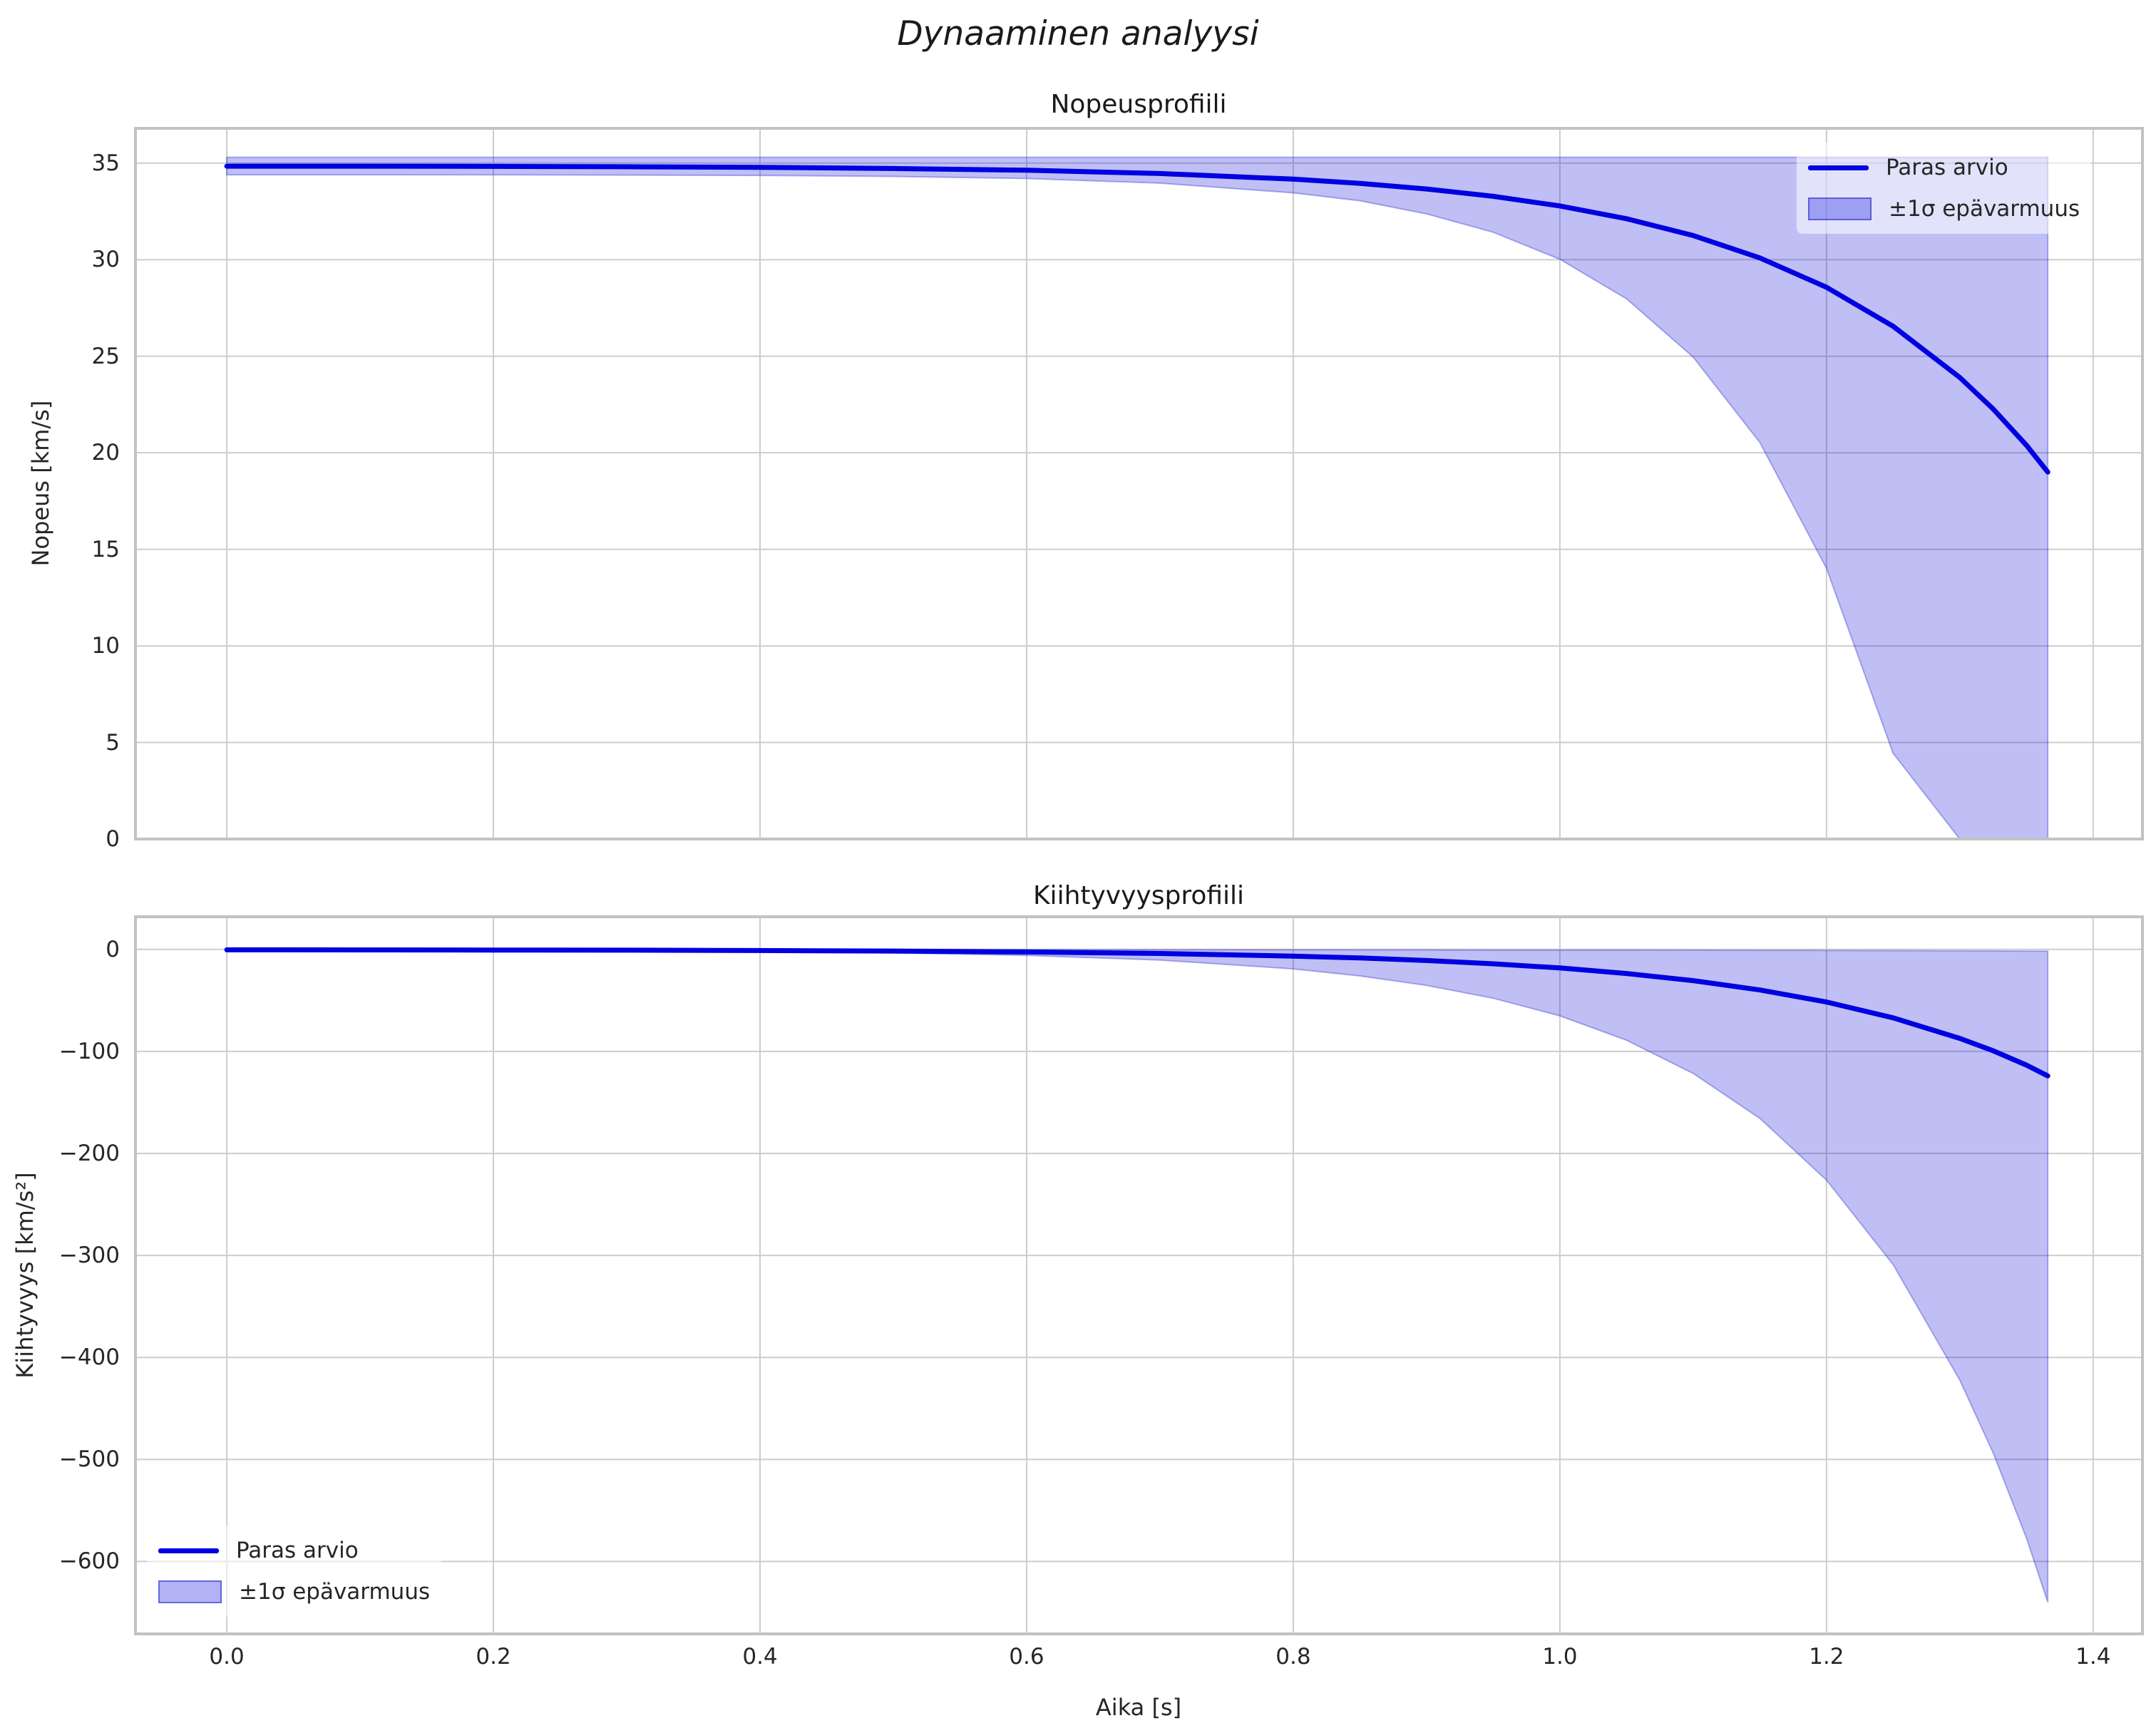 The height and width of the screenshot is (1728, 2156). What do you see at coordinates (2093, 1657) in the screenshot?
I see `x-tick-label: 1.4` at bounding box center [2093, 1657].